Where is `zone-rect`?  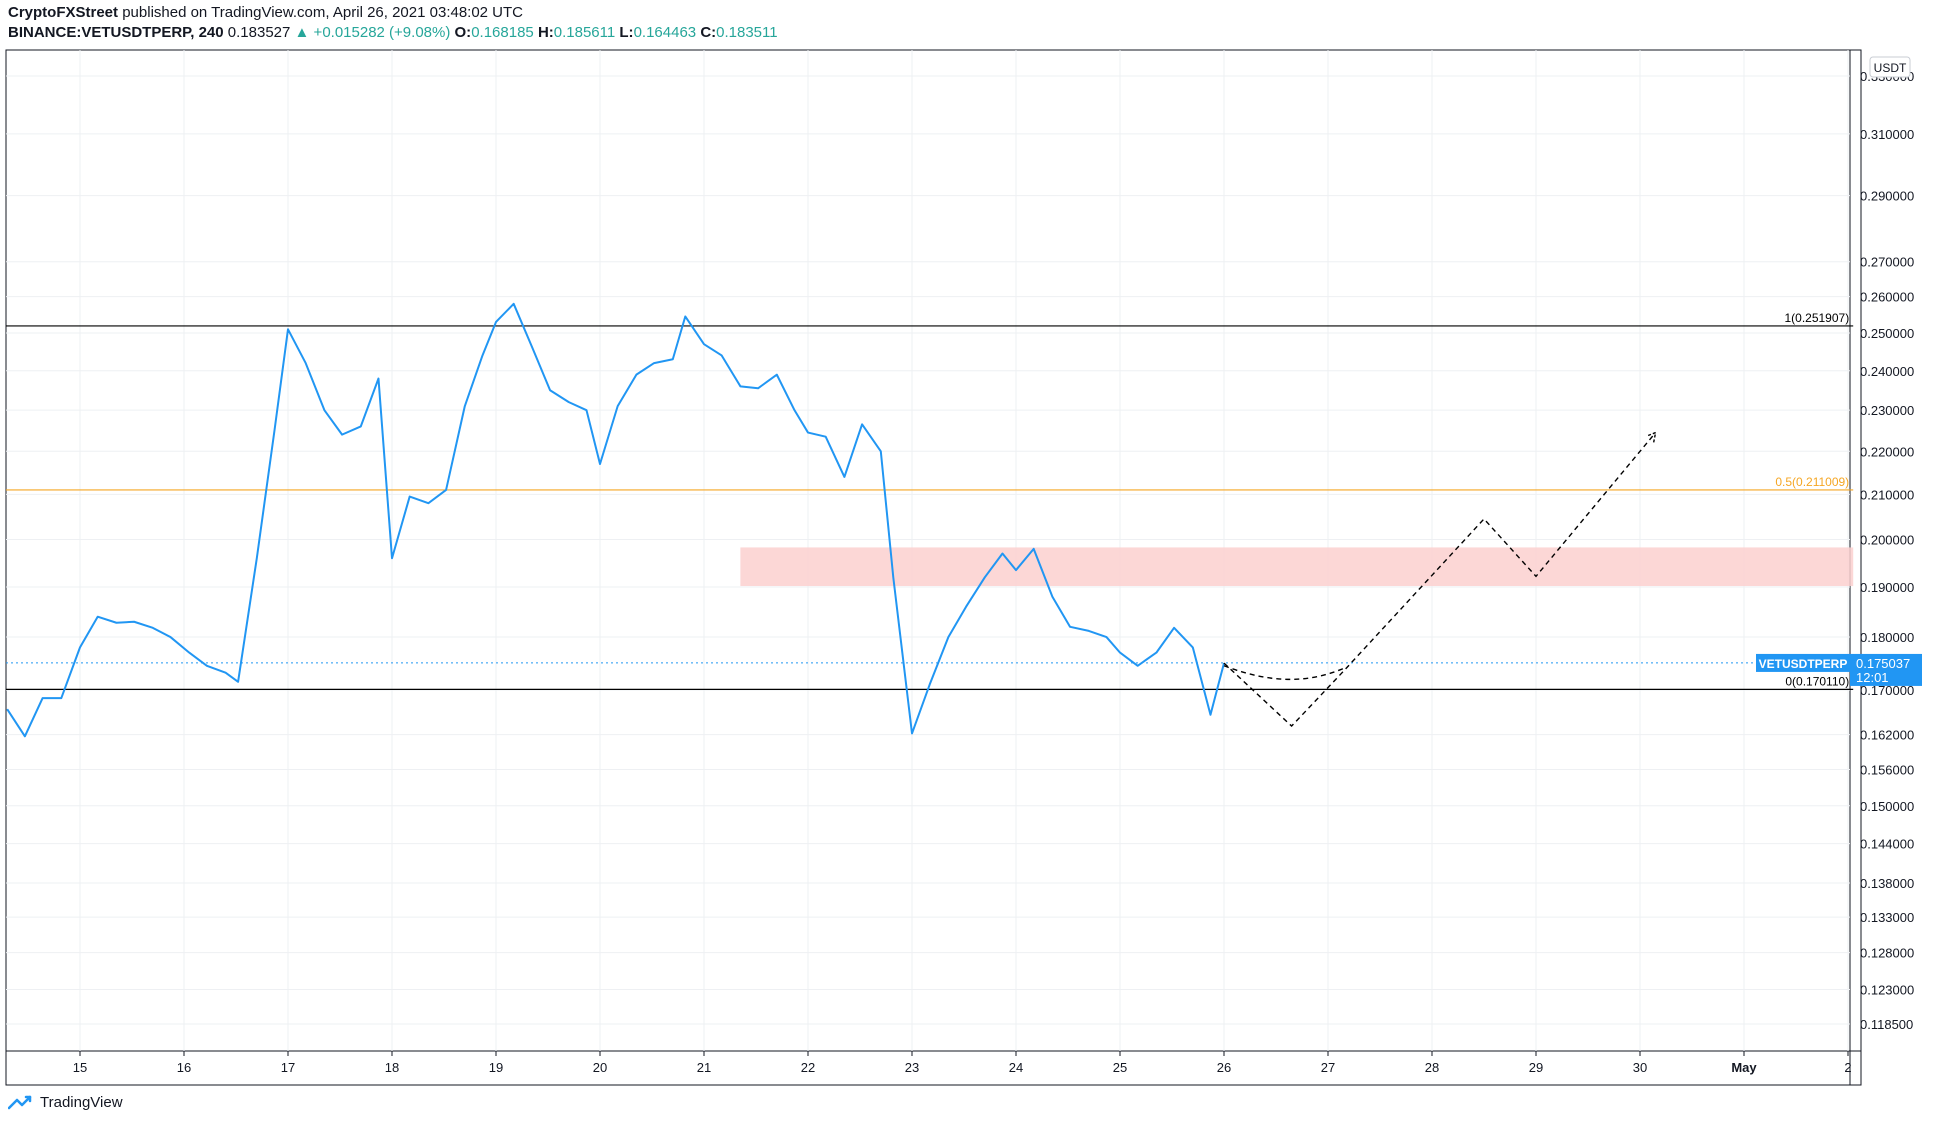
zone-rect is located at coordinates (1297, 567).